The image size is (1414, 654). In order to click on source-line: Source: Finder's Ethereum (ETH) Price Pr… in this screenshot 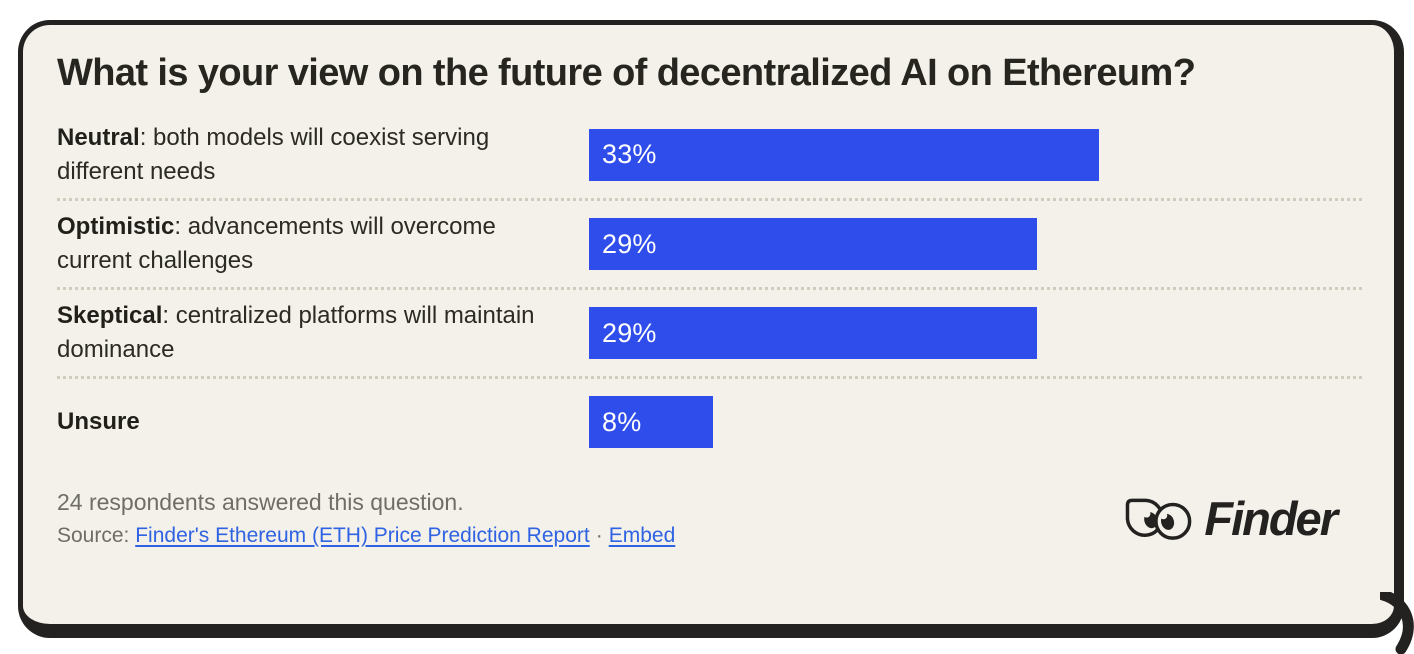, I will do `click(366, 536)`.